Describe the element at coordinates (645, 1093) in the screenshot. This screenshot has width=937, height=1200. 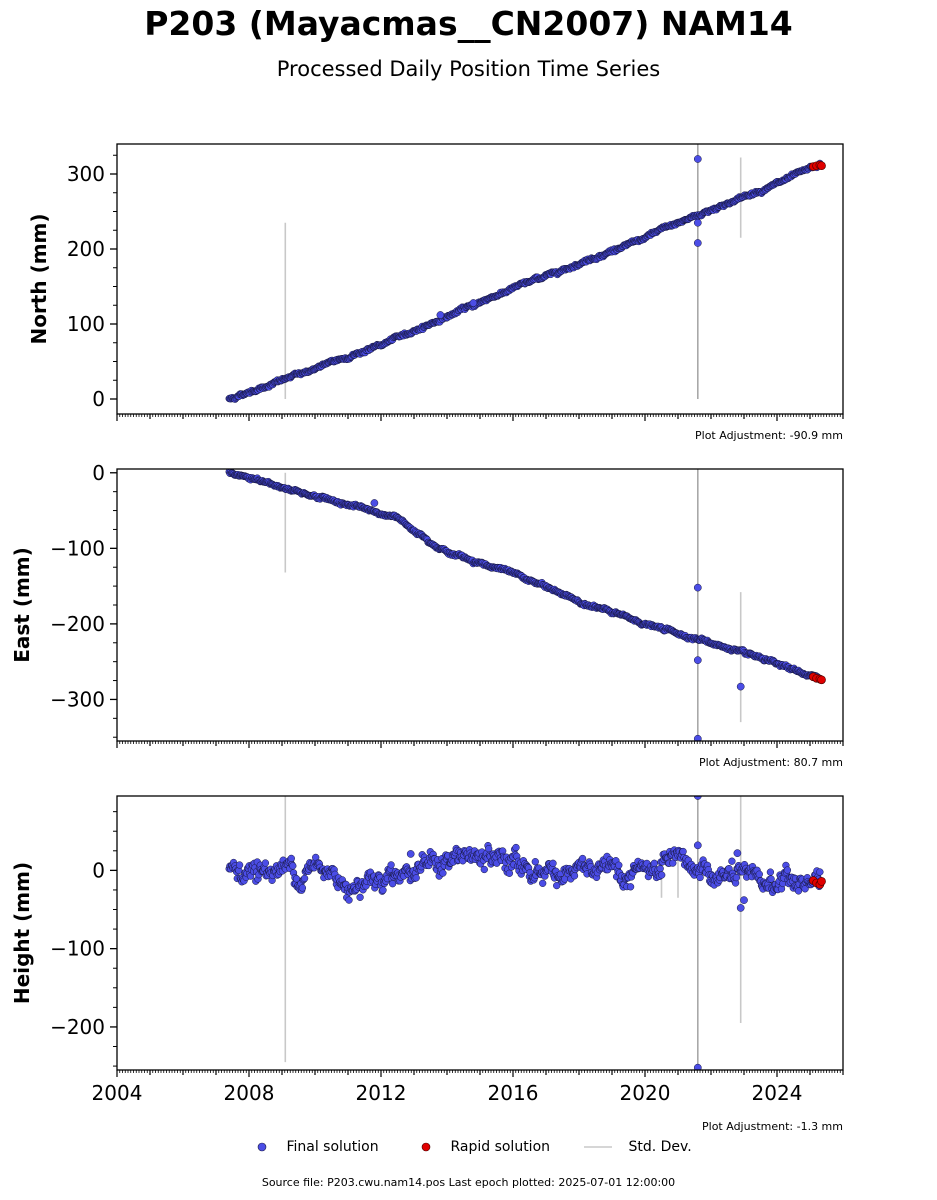
I see `height-xtick-label-4: 2020` at that location.